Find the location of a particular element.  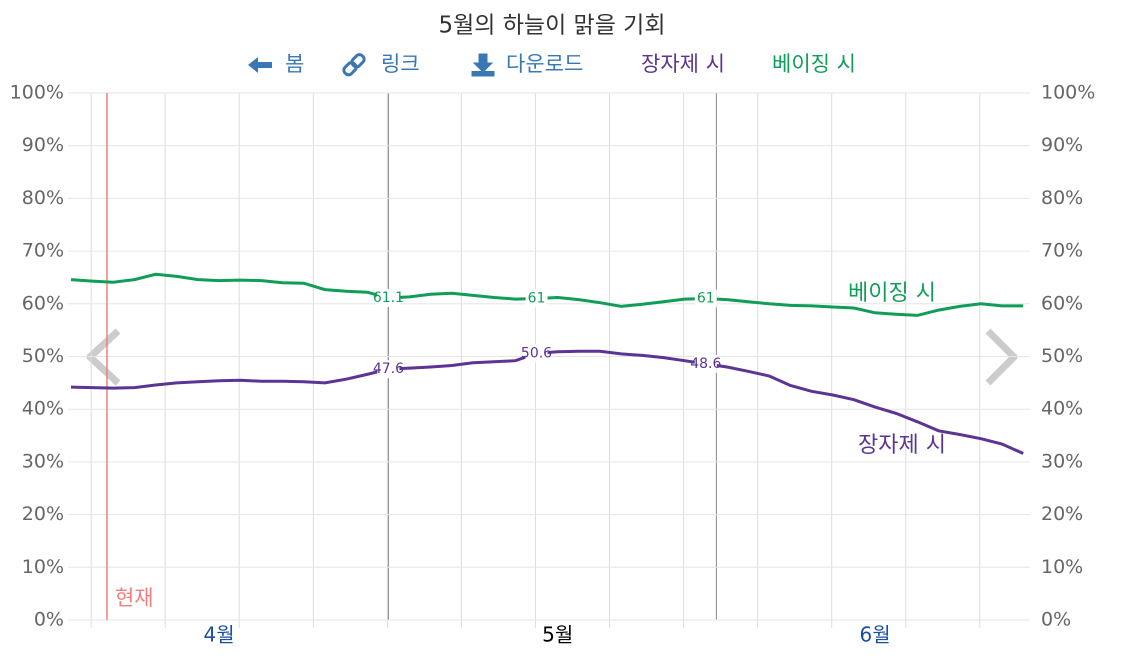

y-tick-label: 40% is located at coordinates (43, 409).